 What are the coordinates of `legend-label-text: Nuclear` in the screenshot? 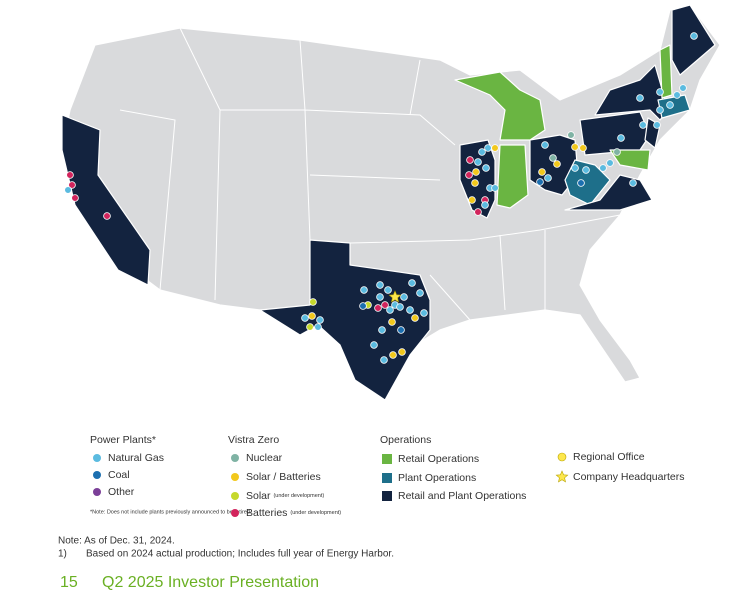 It's located at (264, 458).